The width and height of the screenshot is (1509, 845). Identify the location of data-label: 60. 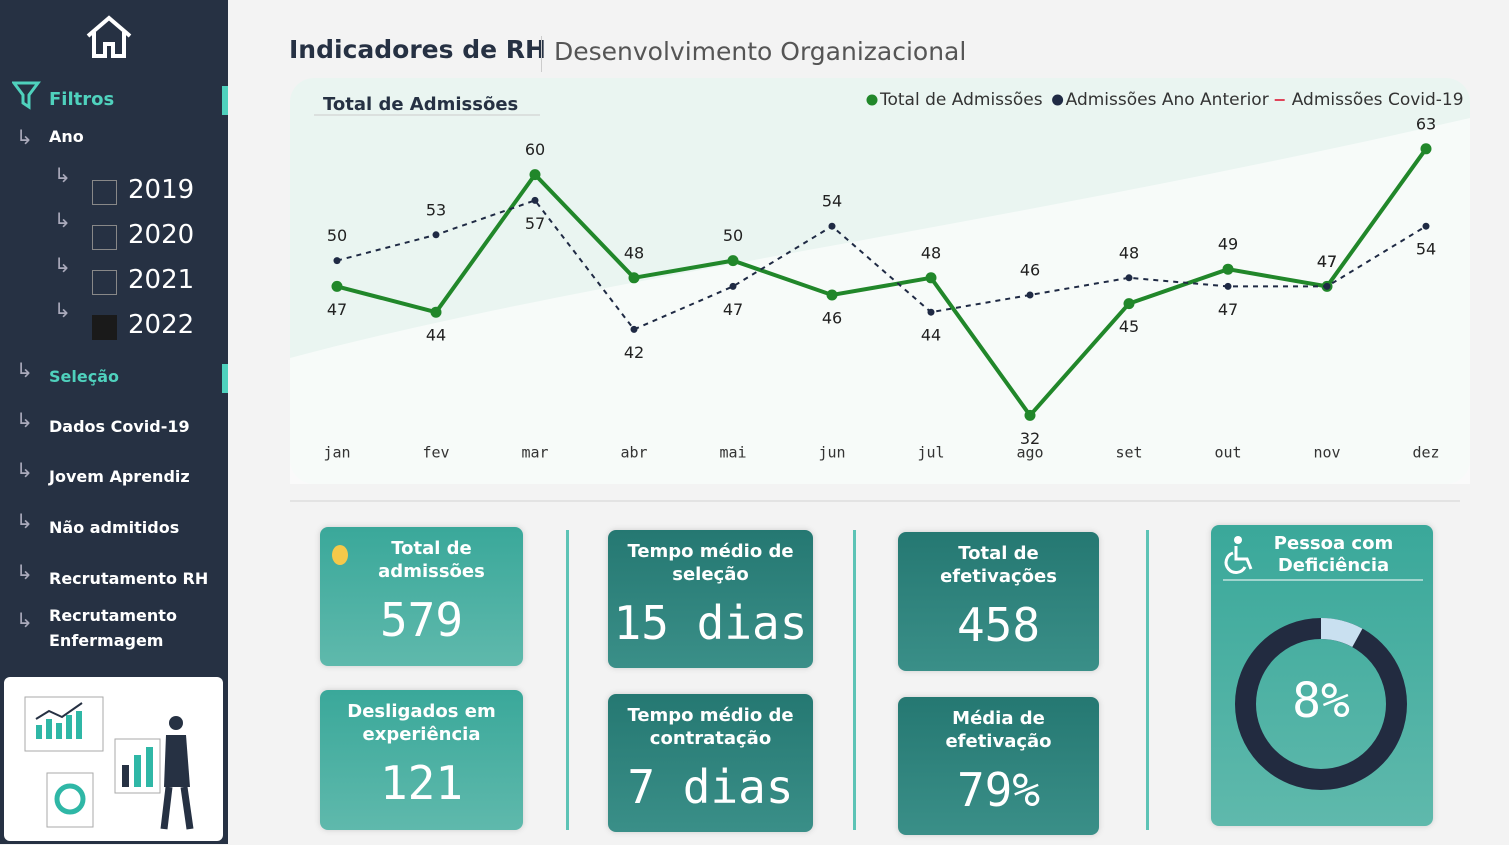
(535, 149).